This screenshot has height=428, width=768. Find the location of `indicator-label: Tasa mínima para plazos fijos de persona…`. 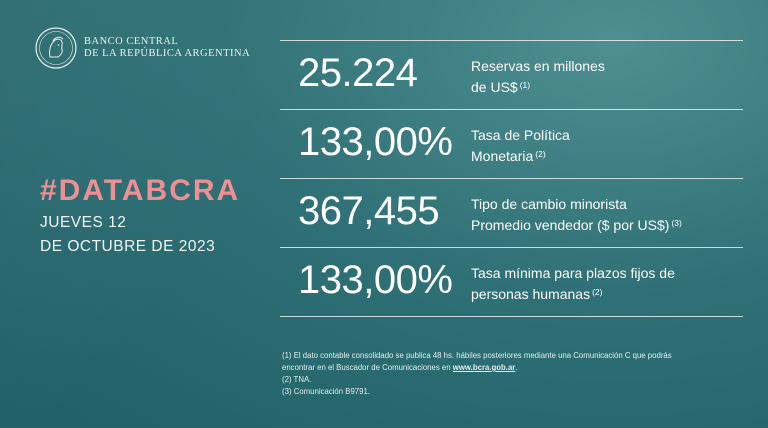

indicator-label: Tasa mínima para plazos fijos de persona… is located at coordinates (573, 284).